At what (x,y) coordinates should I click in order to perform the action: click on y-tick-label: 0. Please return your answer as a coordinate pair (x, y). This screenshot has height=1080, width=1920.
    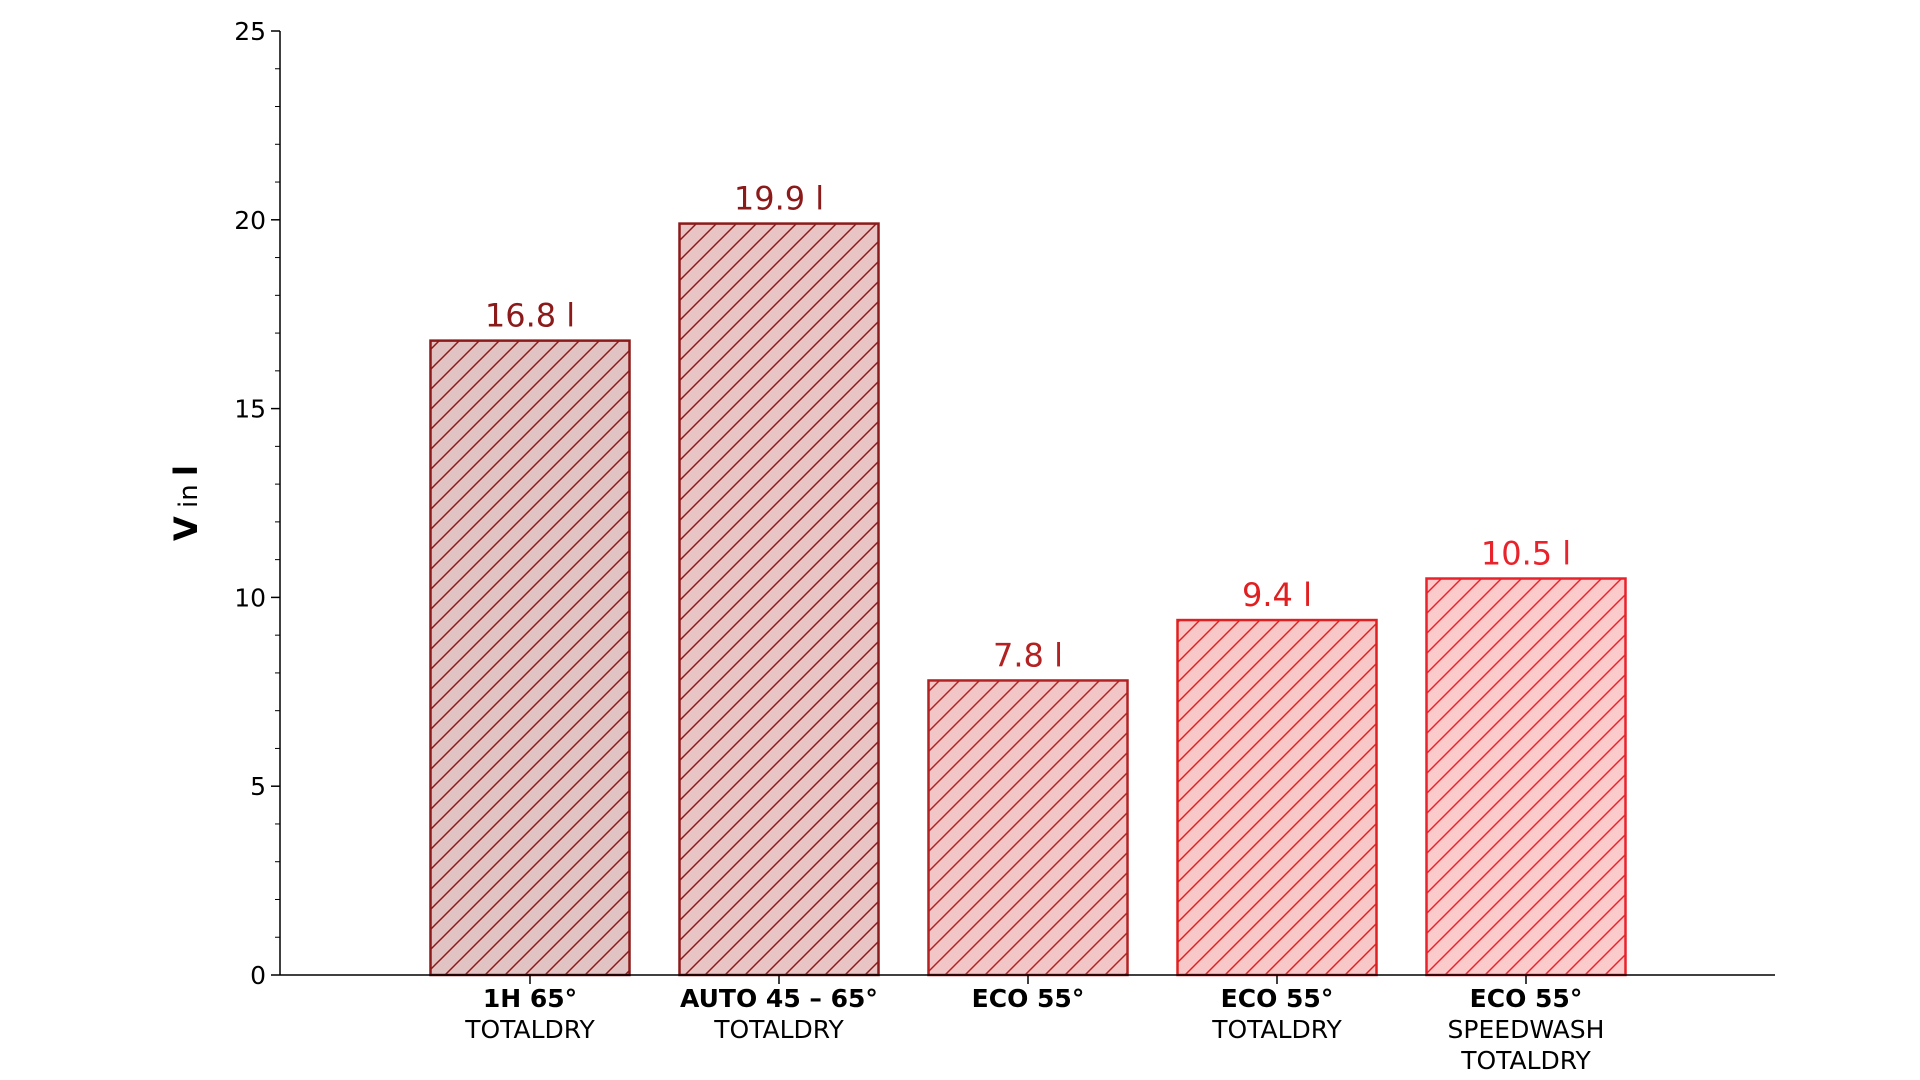
    Looking at the image, I should click on (258, 975).